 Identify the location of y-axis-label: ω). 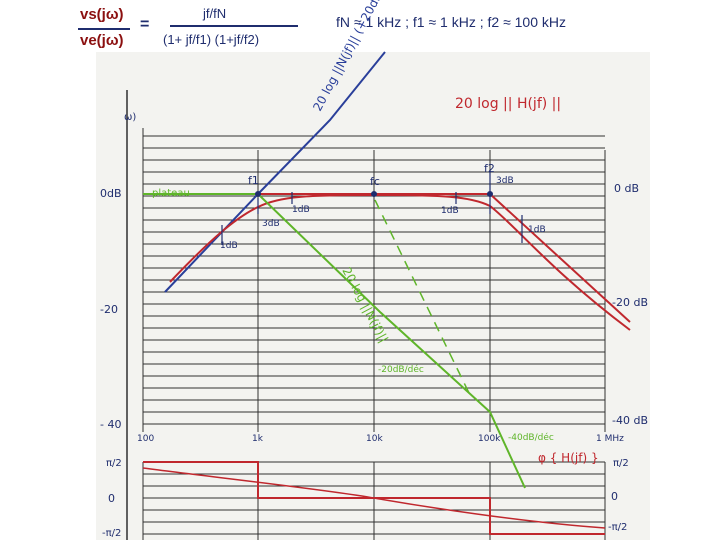
(130, 117).